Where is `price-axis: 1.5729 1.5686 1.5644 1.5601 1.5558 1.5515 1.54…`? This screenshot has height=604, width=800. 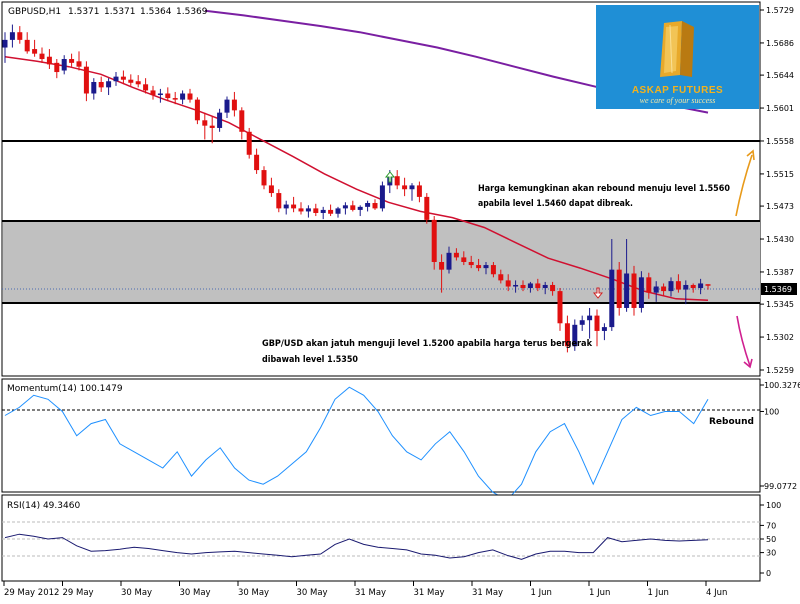
price-axis: 1.5729 1.5686 1.5644 1.5601 1.5558 1.5515 1.54… is located at coordinates (777, 190).